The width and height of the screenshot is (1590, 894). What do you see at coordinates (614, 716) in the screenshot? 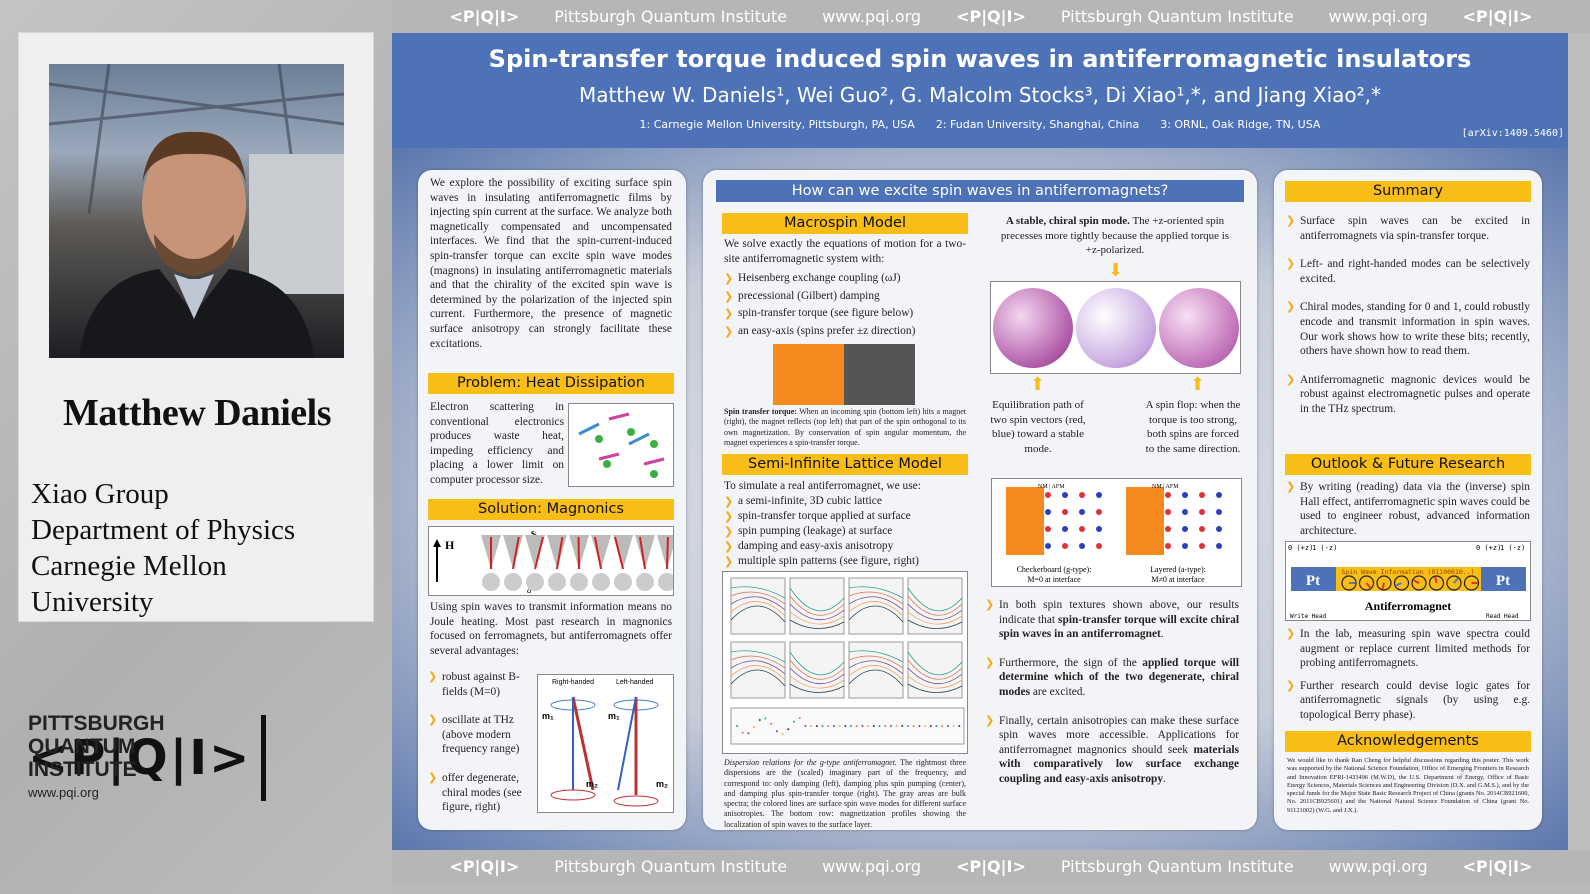
I see `m1-label: m₁` at bounding box center [614, 716].